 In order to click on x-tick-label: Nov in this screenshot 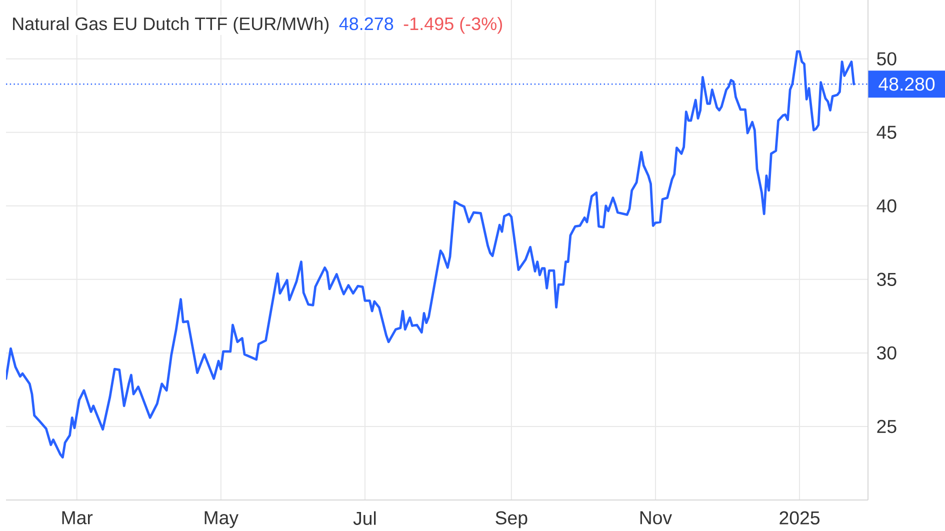, I will do `click(656, 517)`.